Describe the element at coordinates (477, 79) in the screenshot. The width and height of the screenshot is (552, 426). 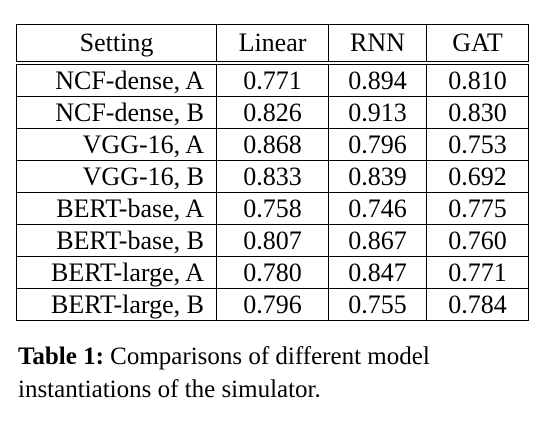
I see `value-cell: 0.810` at that location.